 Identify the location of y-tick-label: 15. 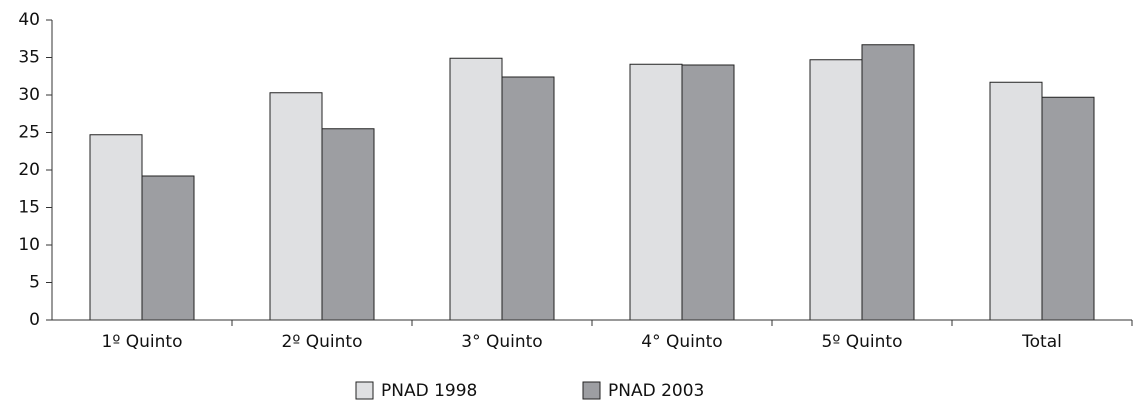
(29, 208).